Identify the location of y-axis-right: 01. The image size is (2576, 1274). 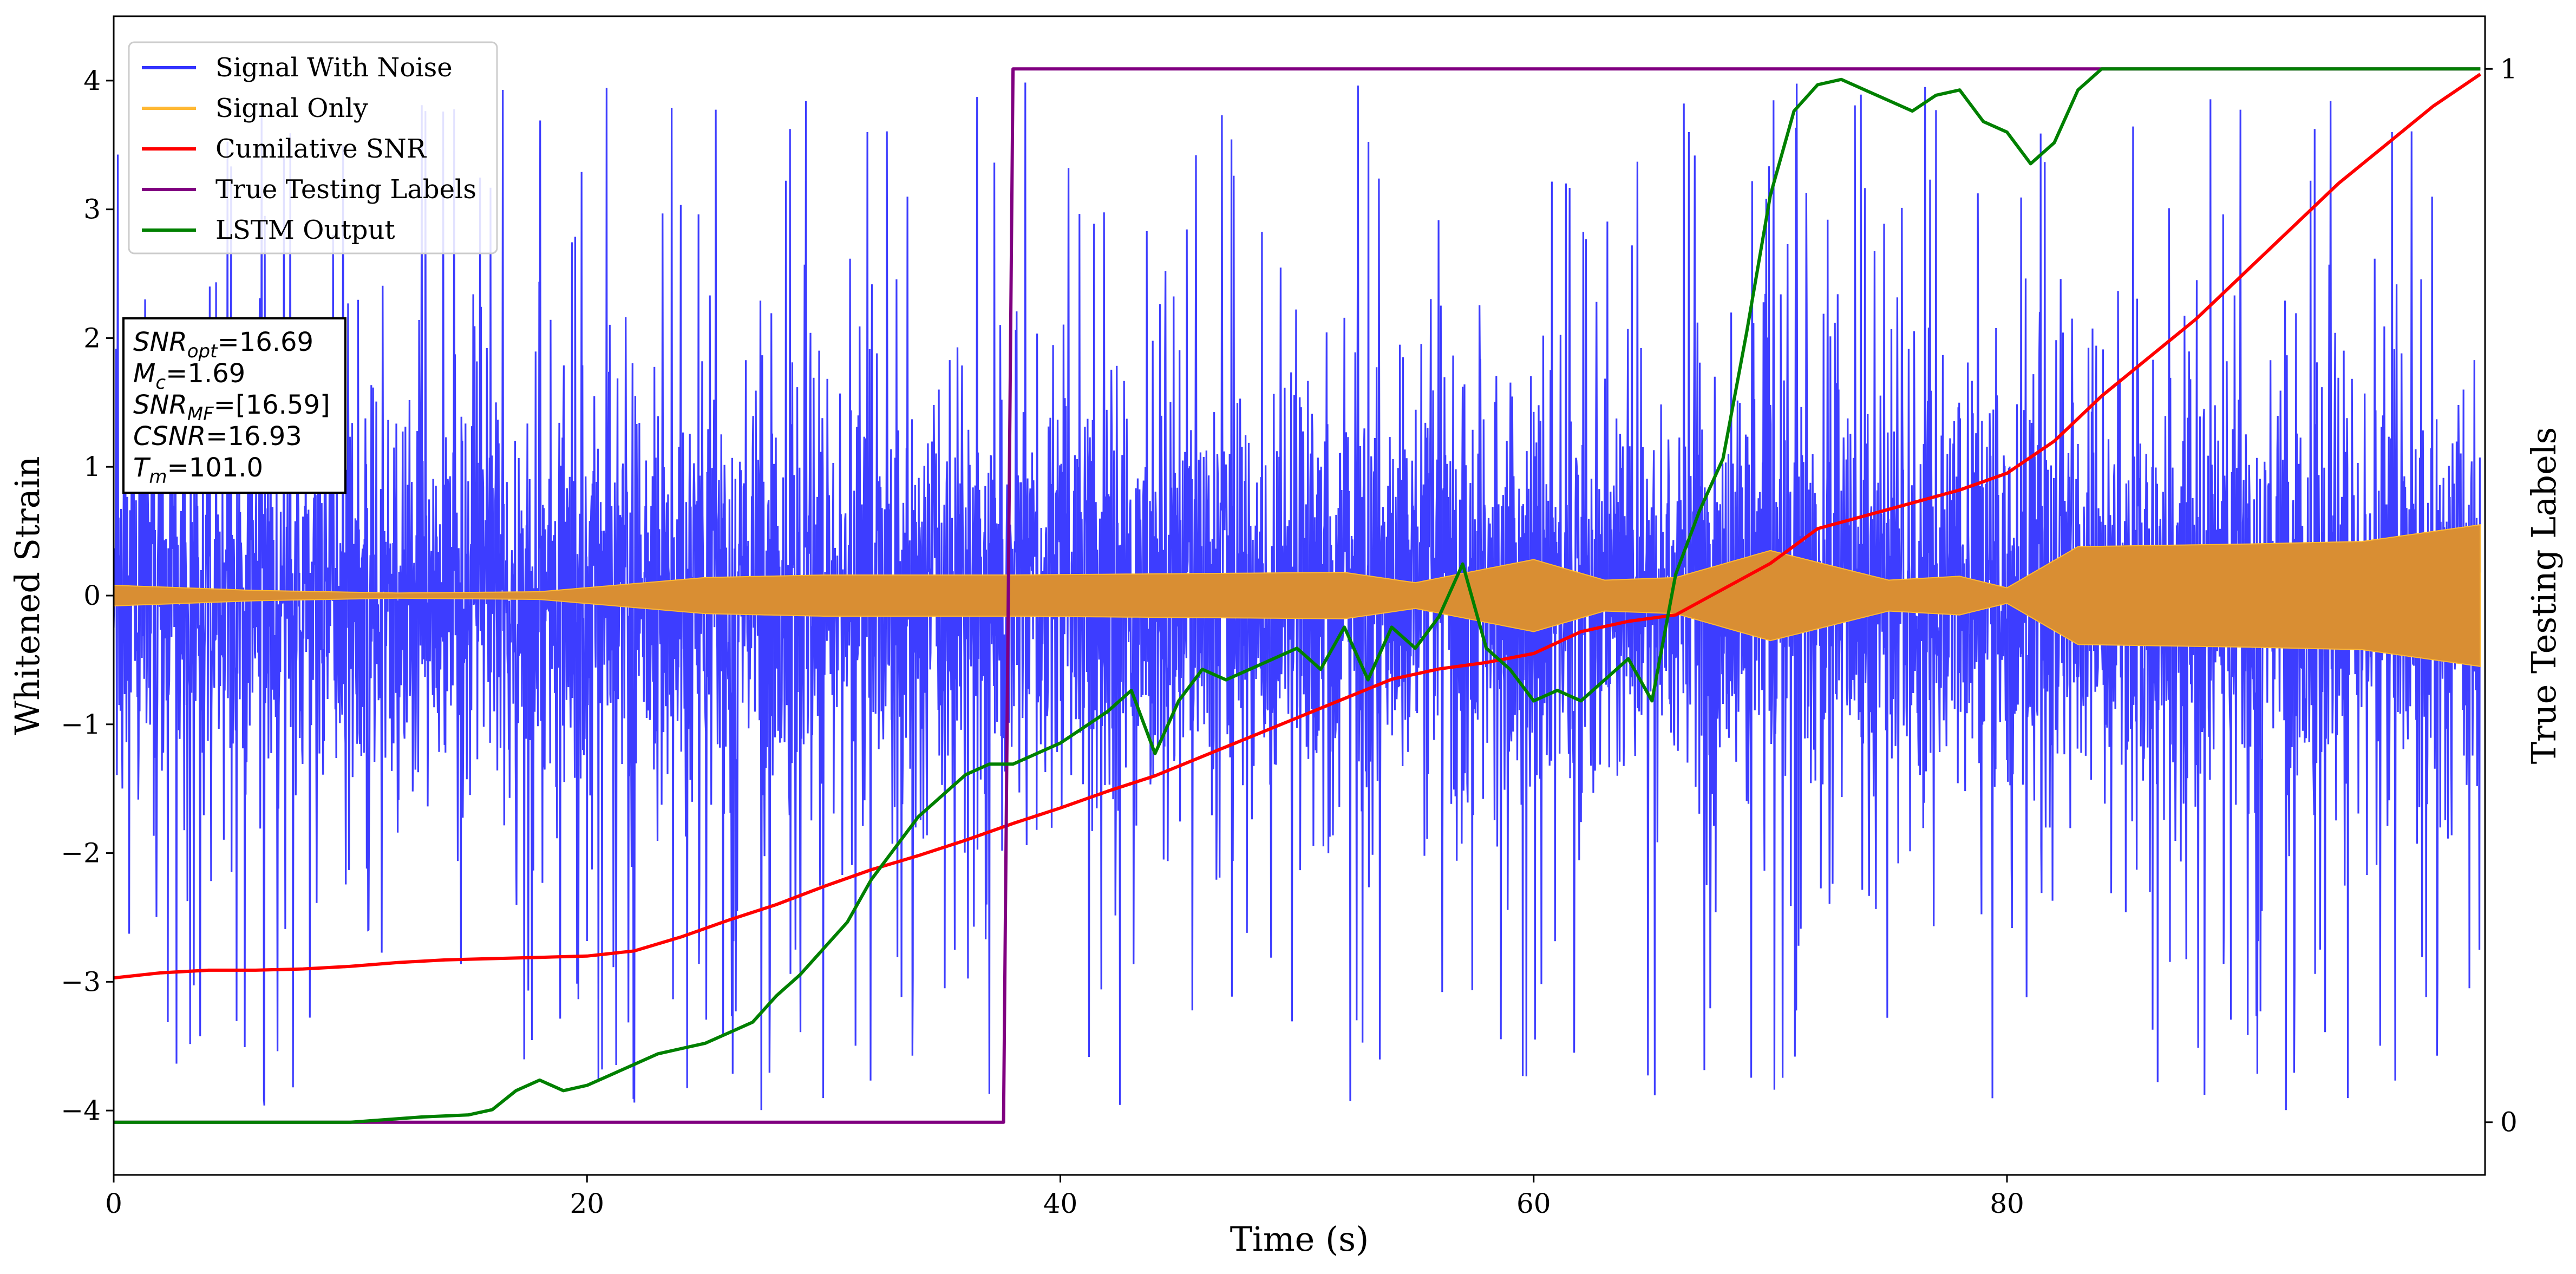
(2502, 595).